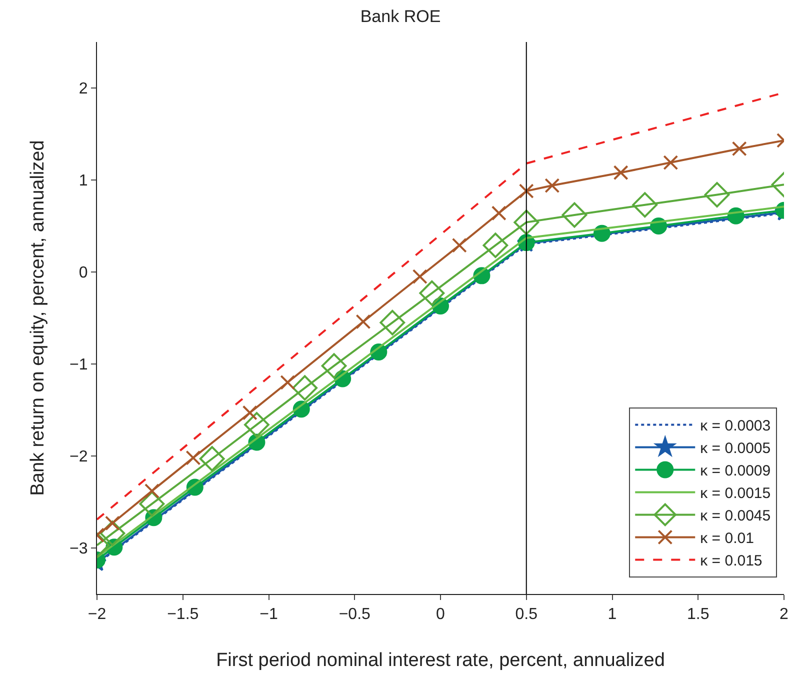  What do you see at coordinates (612, 615) in the screenshot?
I see `x-tick-label: 1` at bounding box center [612, 615].